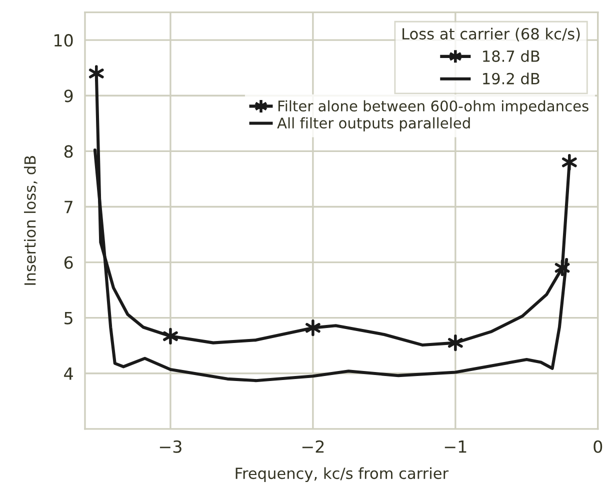 The height and width of the screenshot is (493, 607). Describe the element at coordinates (313, 446) in the screenshot. I see `x-tick-label: −2` at that location.